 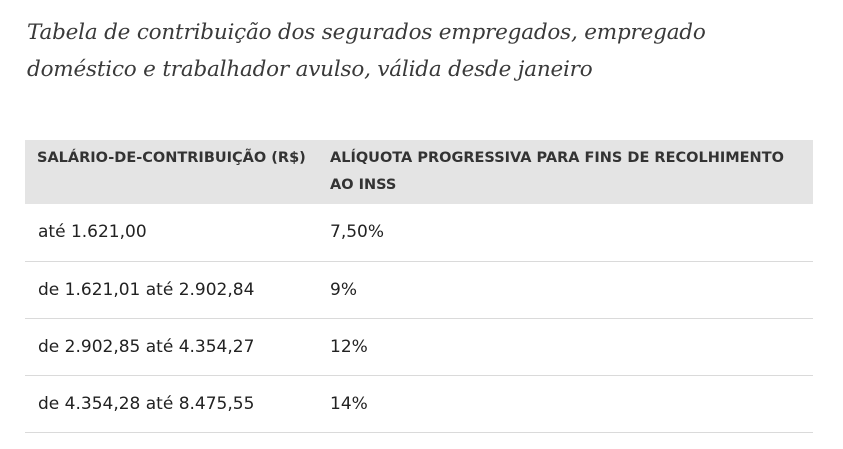 I want to click on rate-cell: 9%, so click(x=565, y=290).